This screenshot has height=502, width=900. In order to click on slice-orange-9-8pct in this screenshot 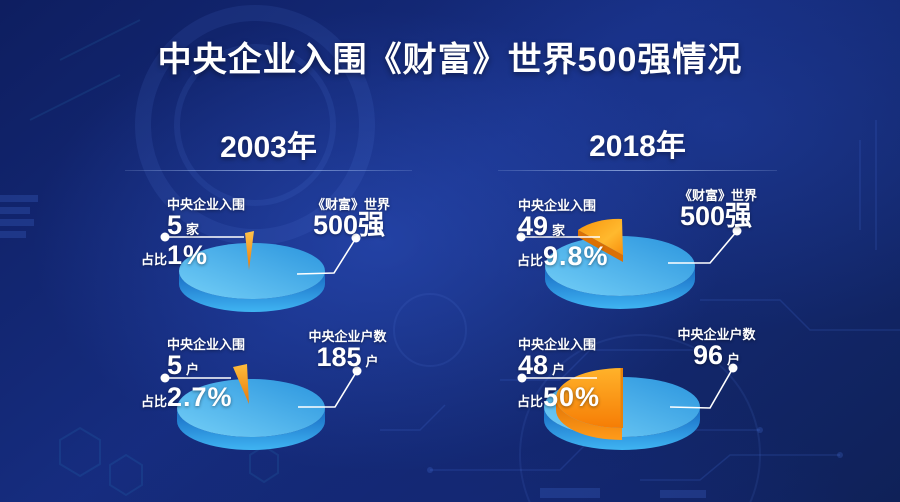, I will do `click(600, 240)`.